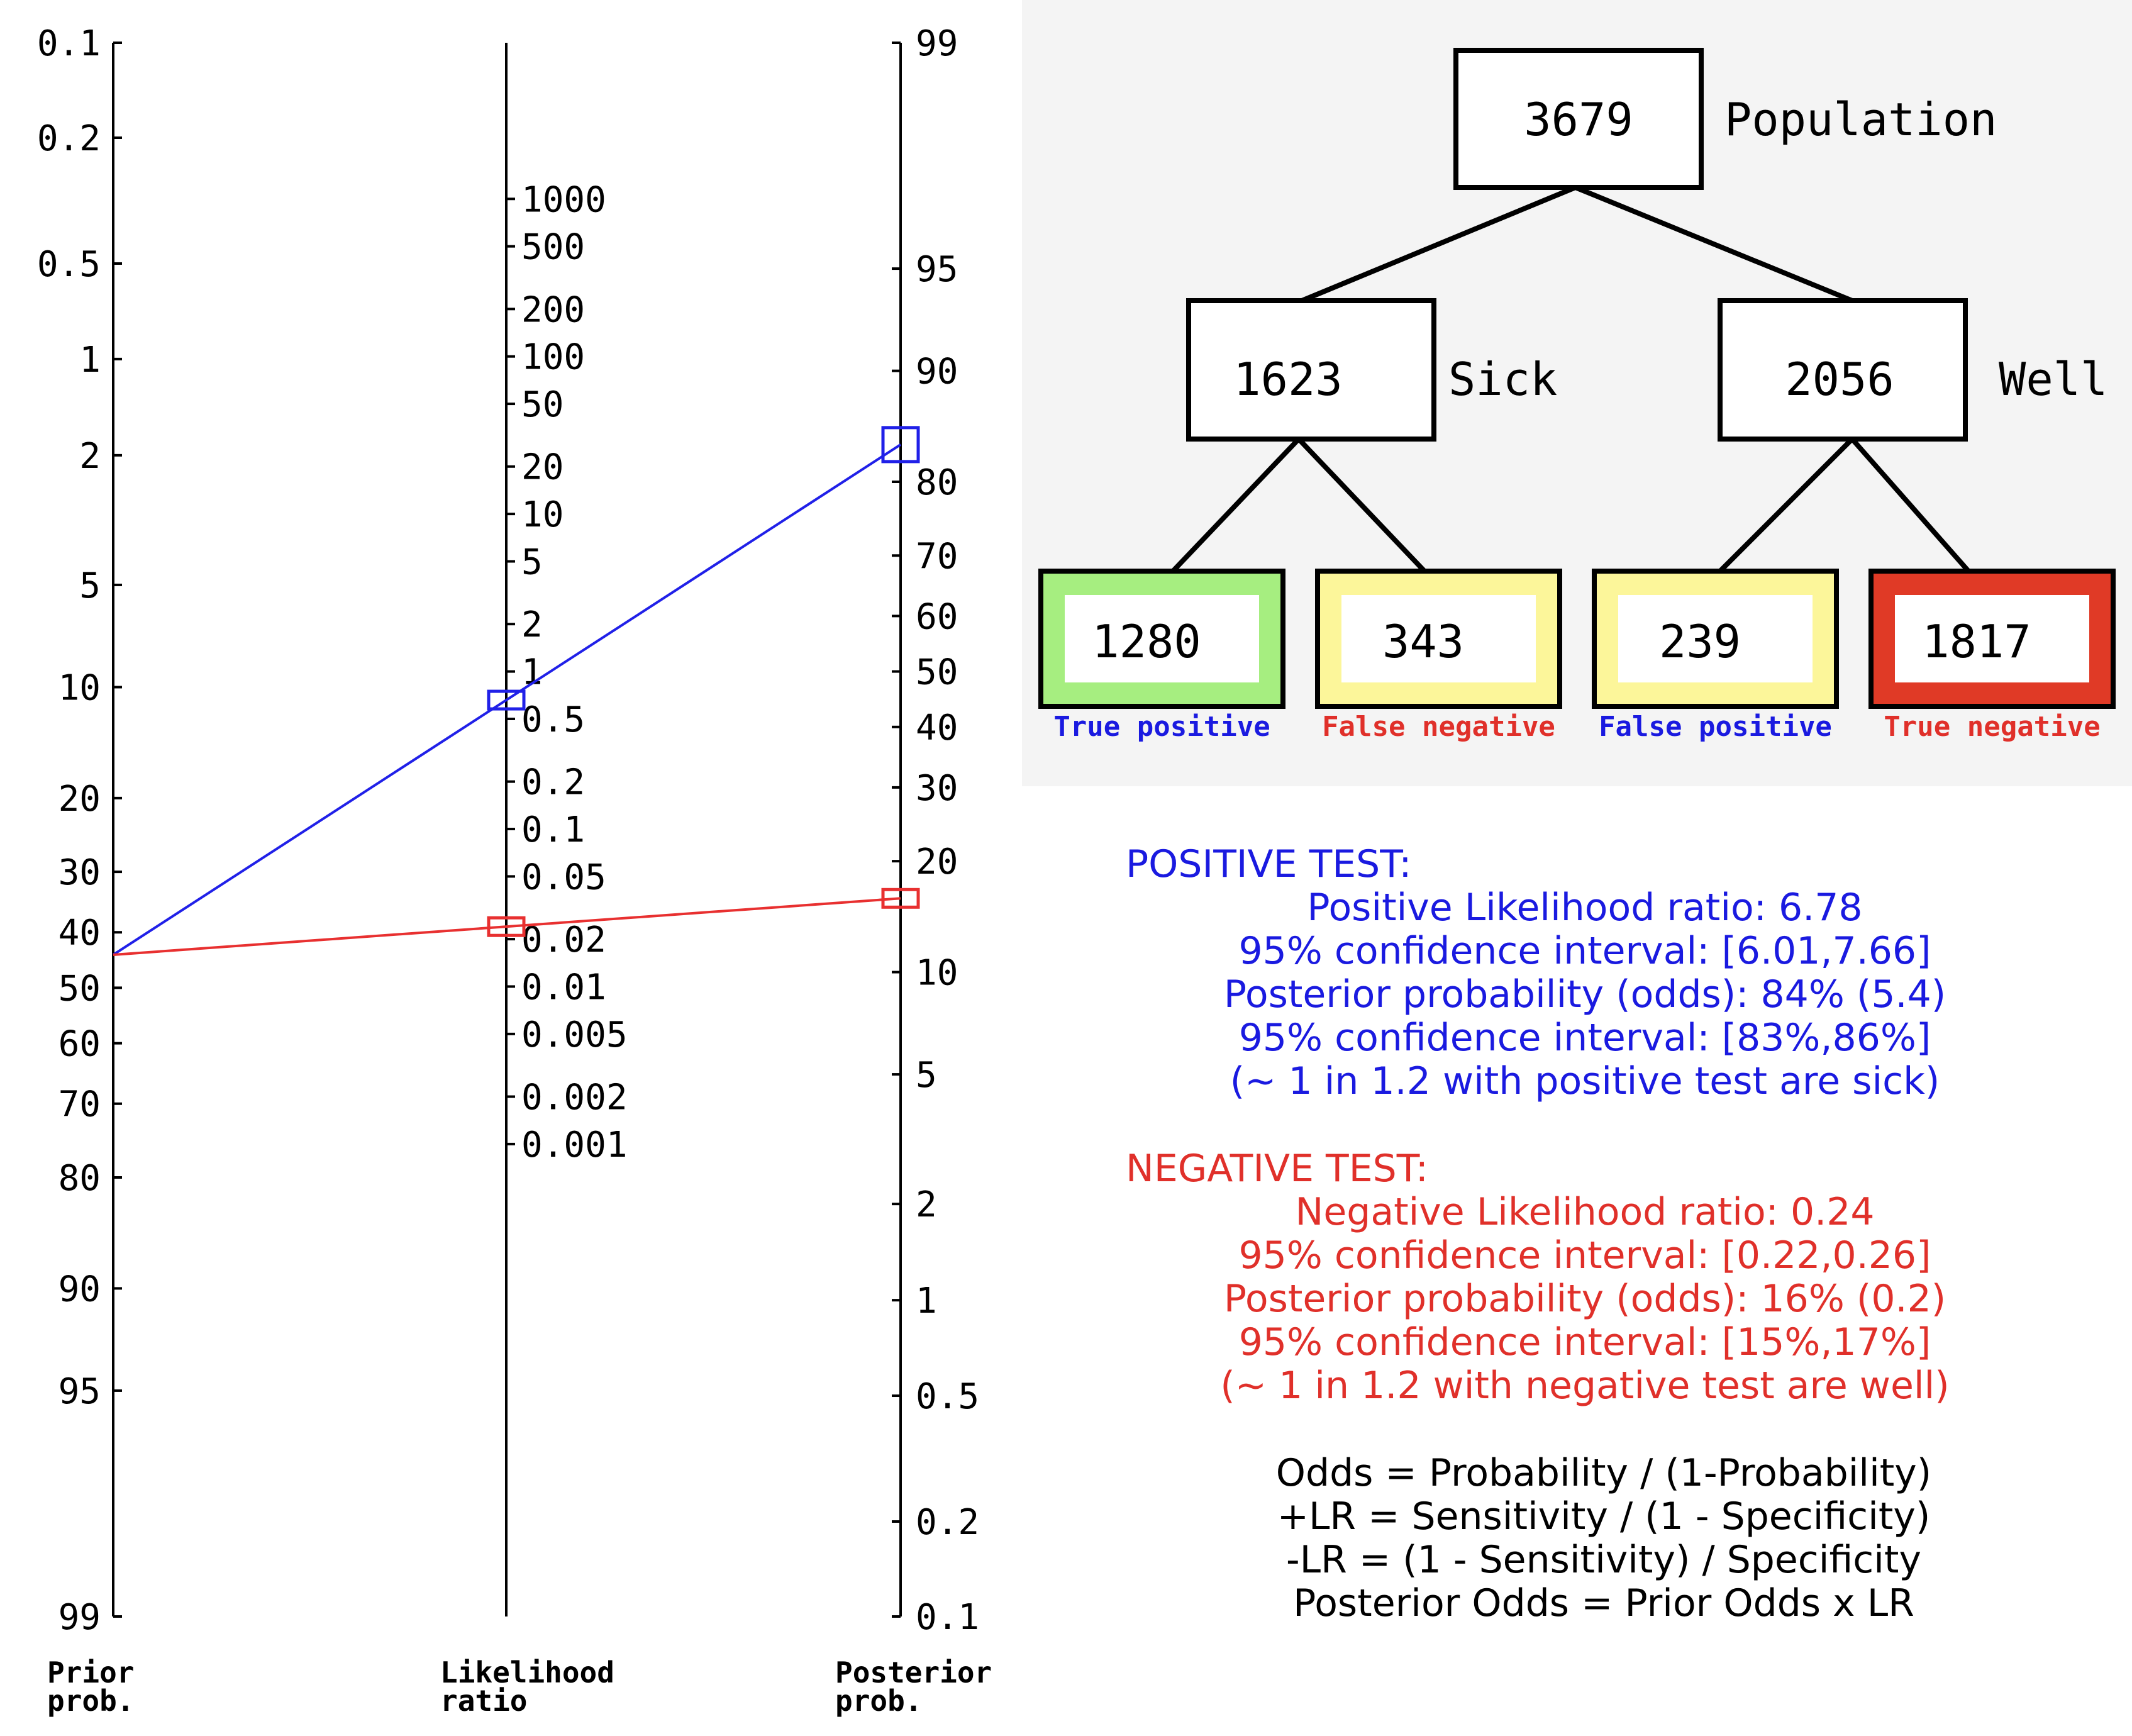 Image resolution: width=2132 pixels, height=1736 pixels. I want to click on lr-label-line1: Likelihood, so click(527, 1672).